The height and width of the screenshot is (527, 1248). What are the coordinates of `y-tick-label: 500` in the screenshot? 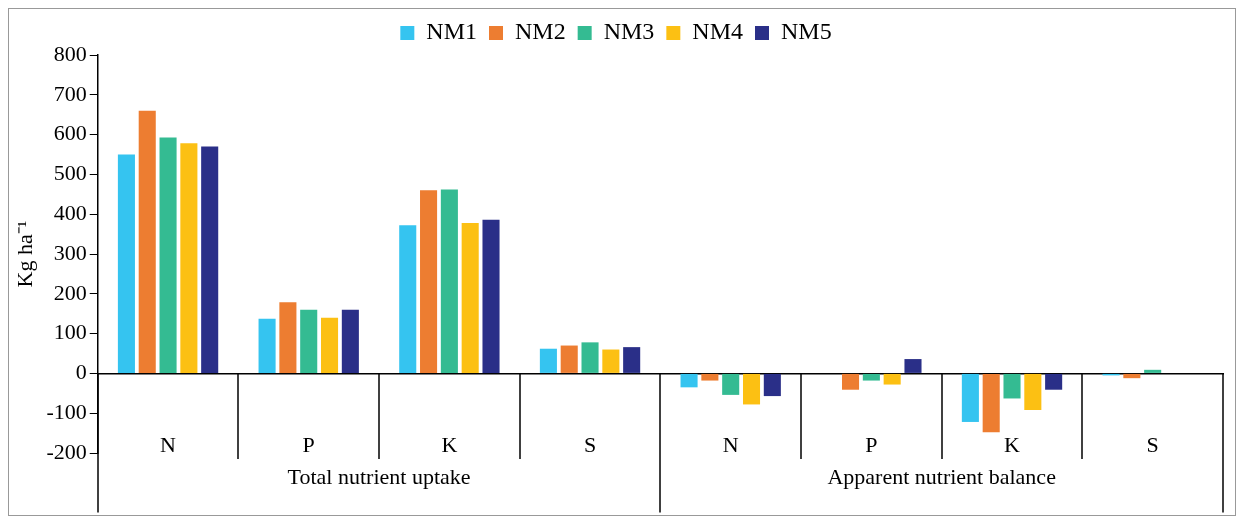 It's located at (70, 173).